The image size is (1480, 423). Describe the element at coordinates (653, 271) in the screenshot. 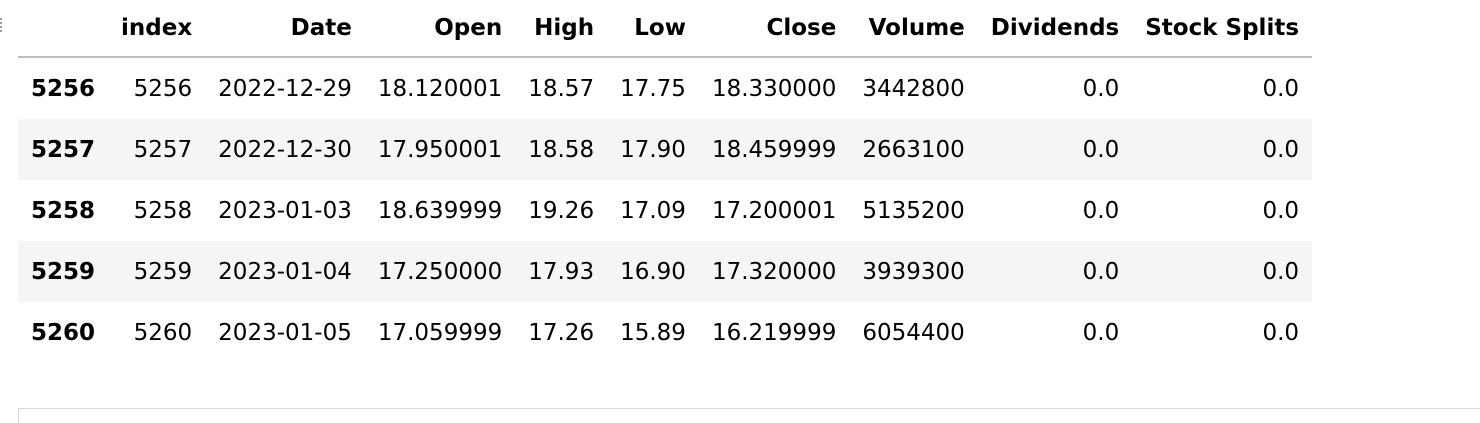

I see `cell-low: 16.90` at that location.